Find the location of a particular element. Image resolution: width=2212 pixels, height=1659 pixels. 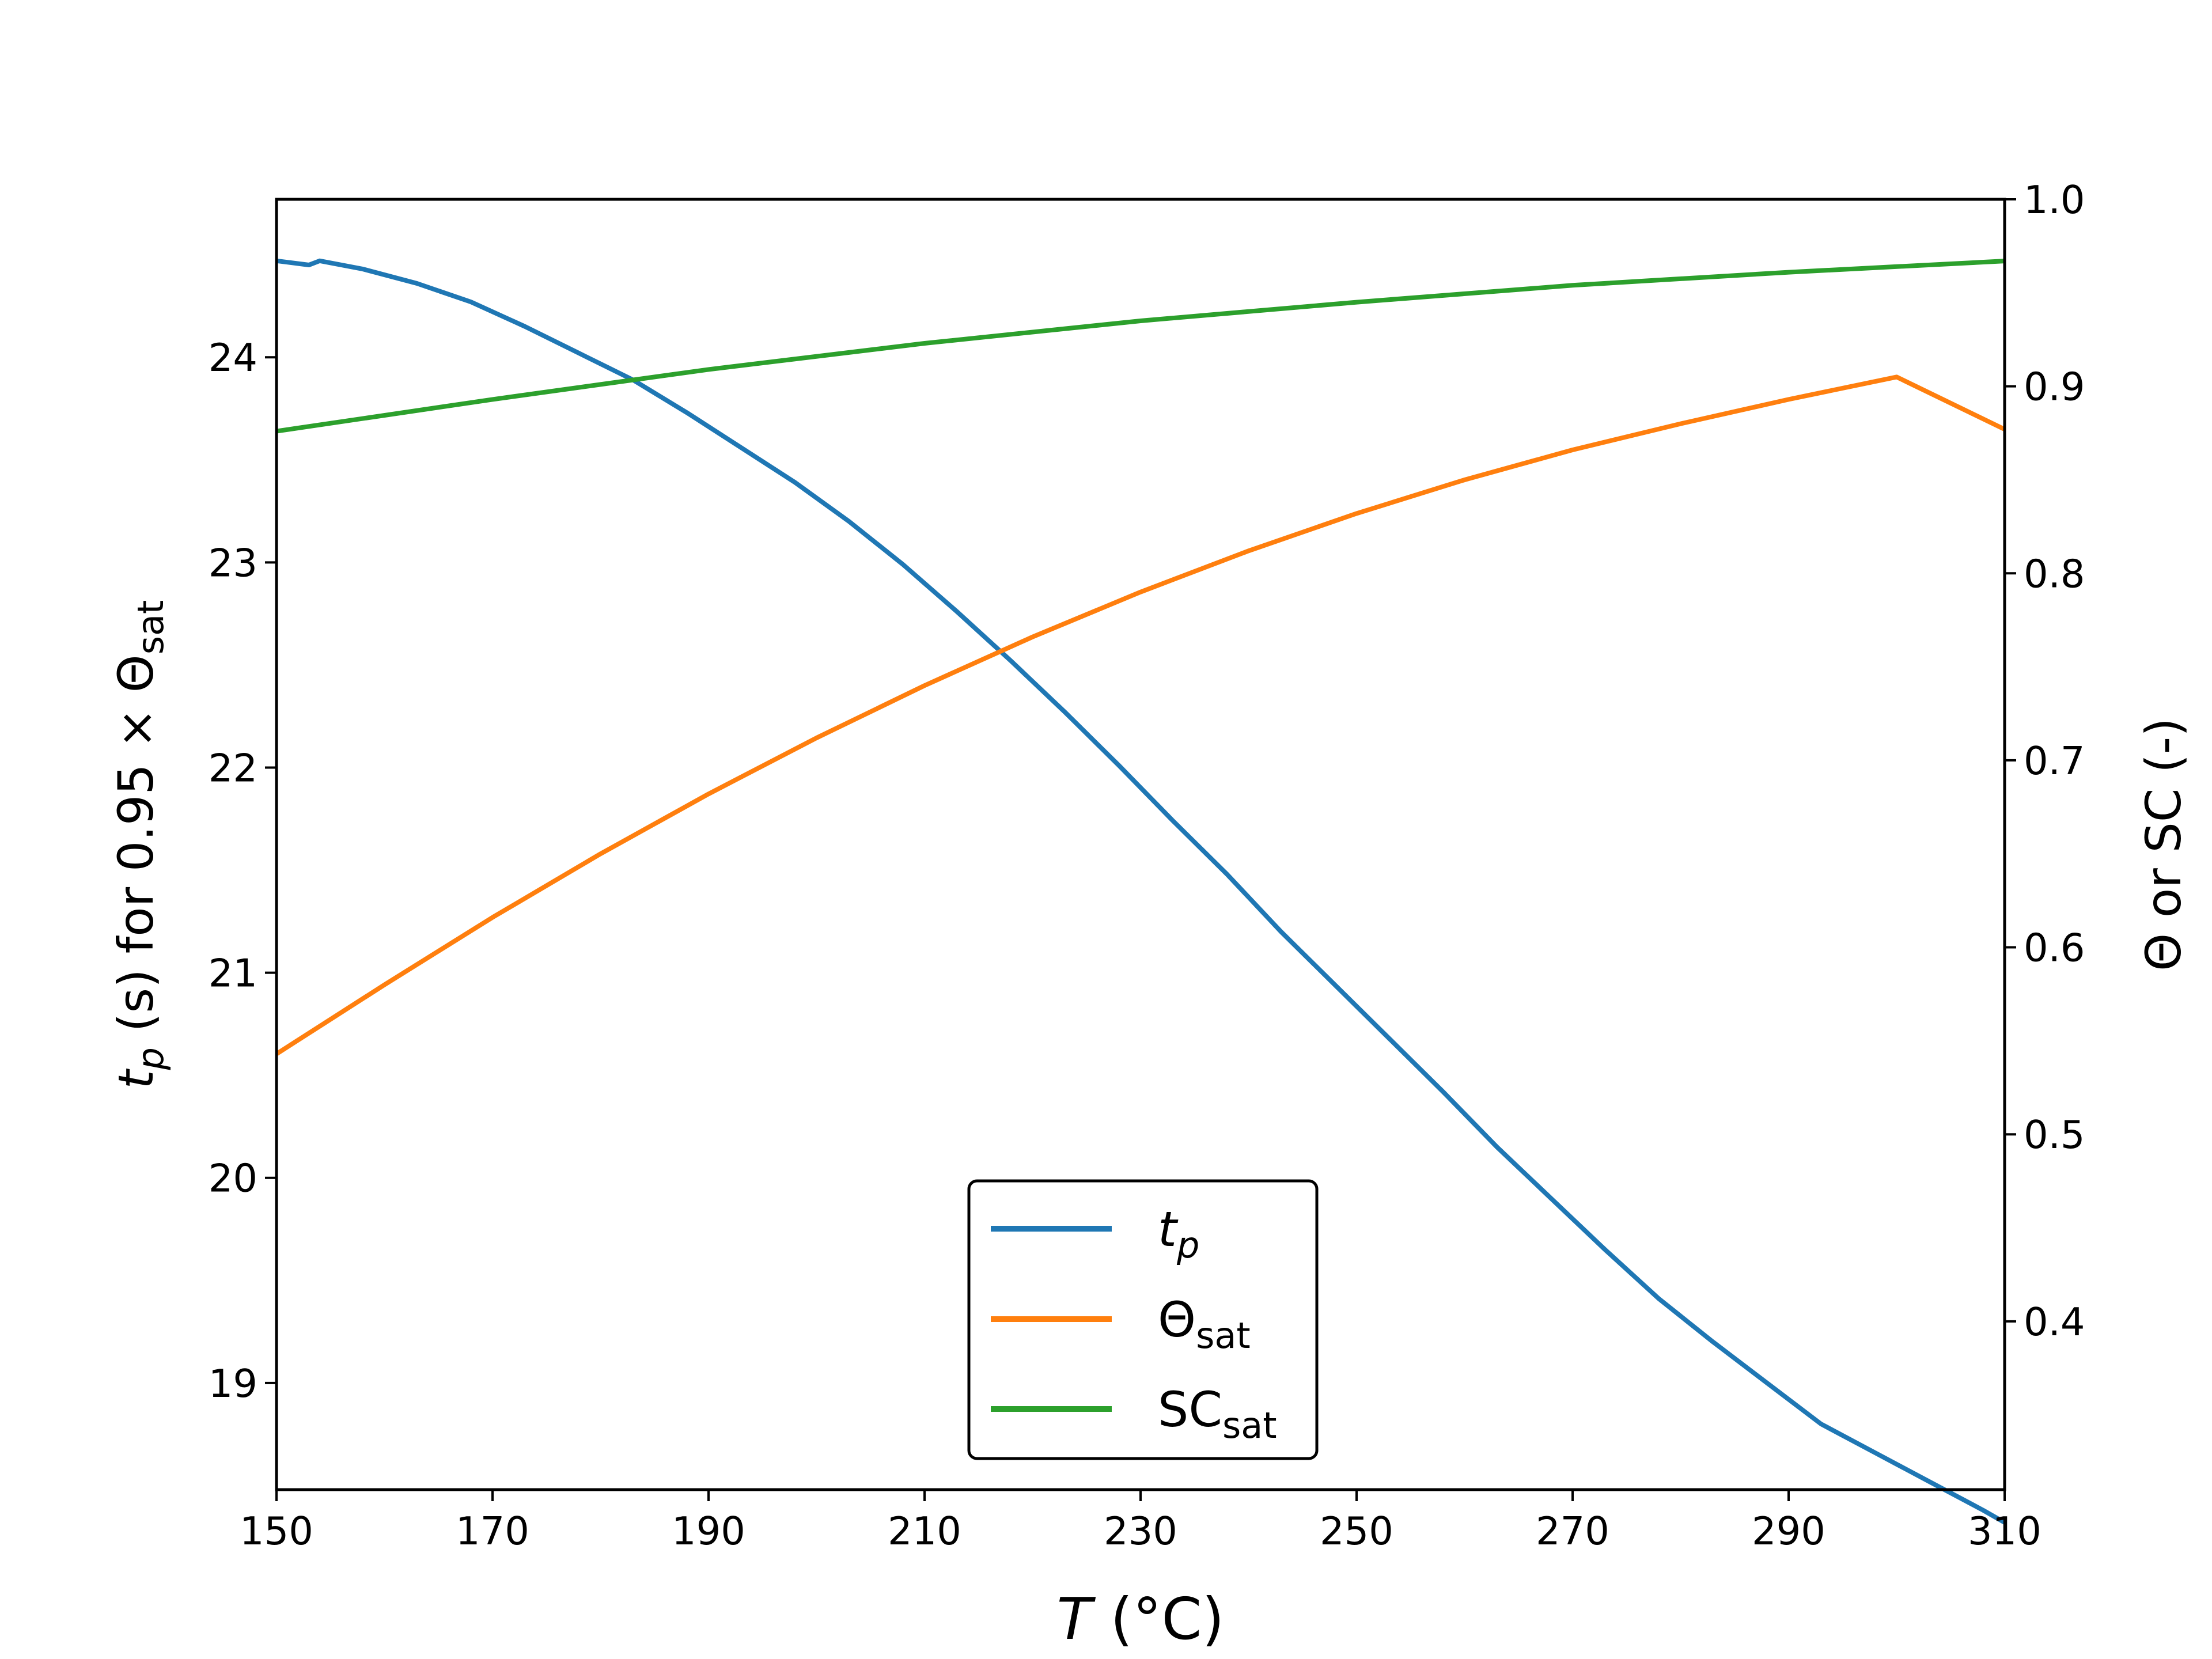

x-tick-label: 170 is located at coordinates (492, 1531).